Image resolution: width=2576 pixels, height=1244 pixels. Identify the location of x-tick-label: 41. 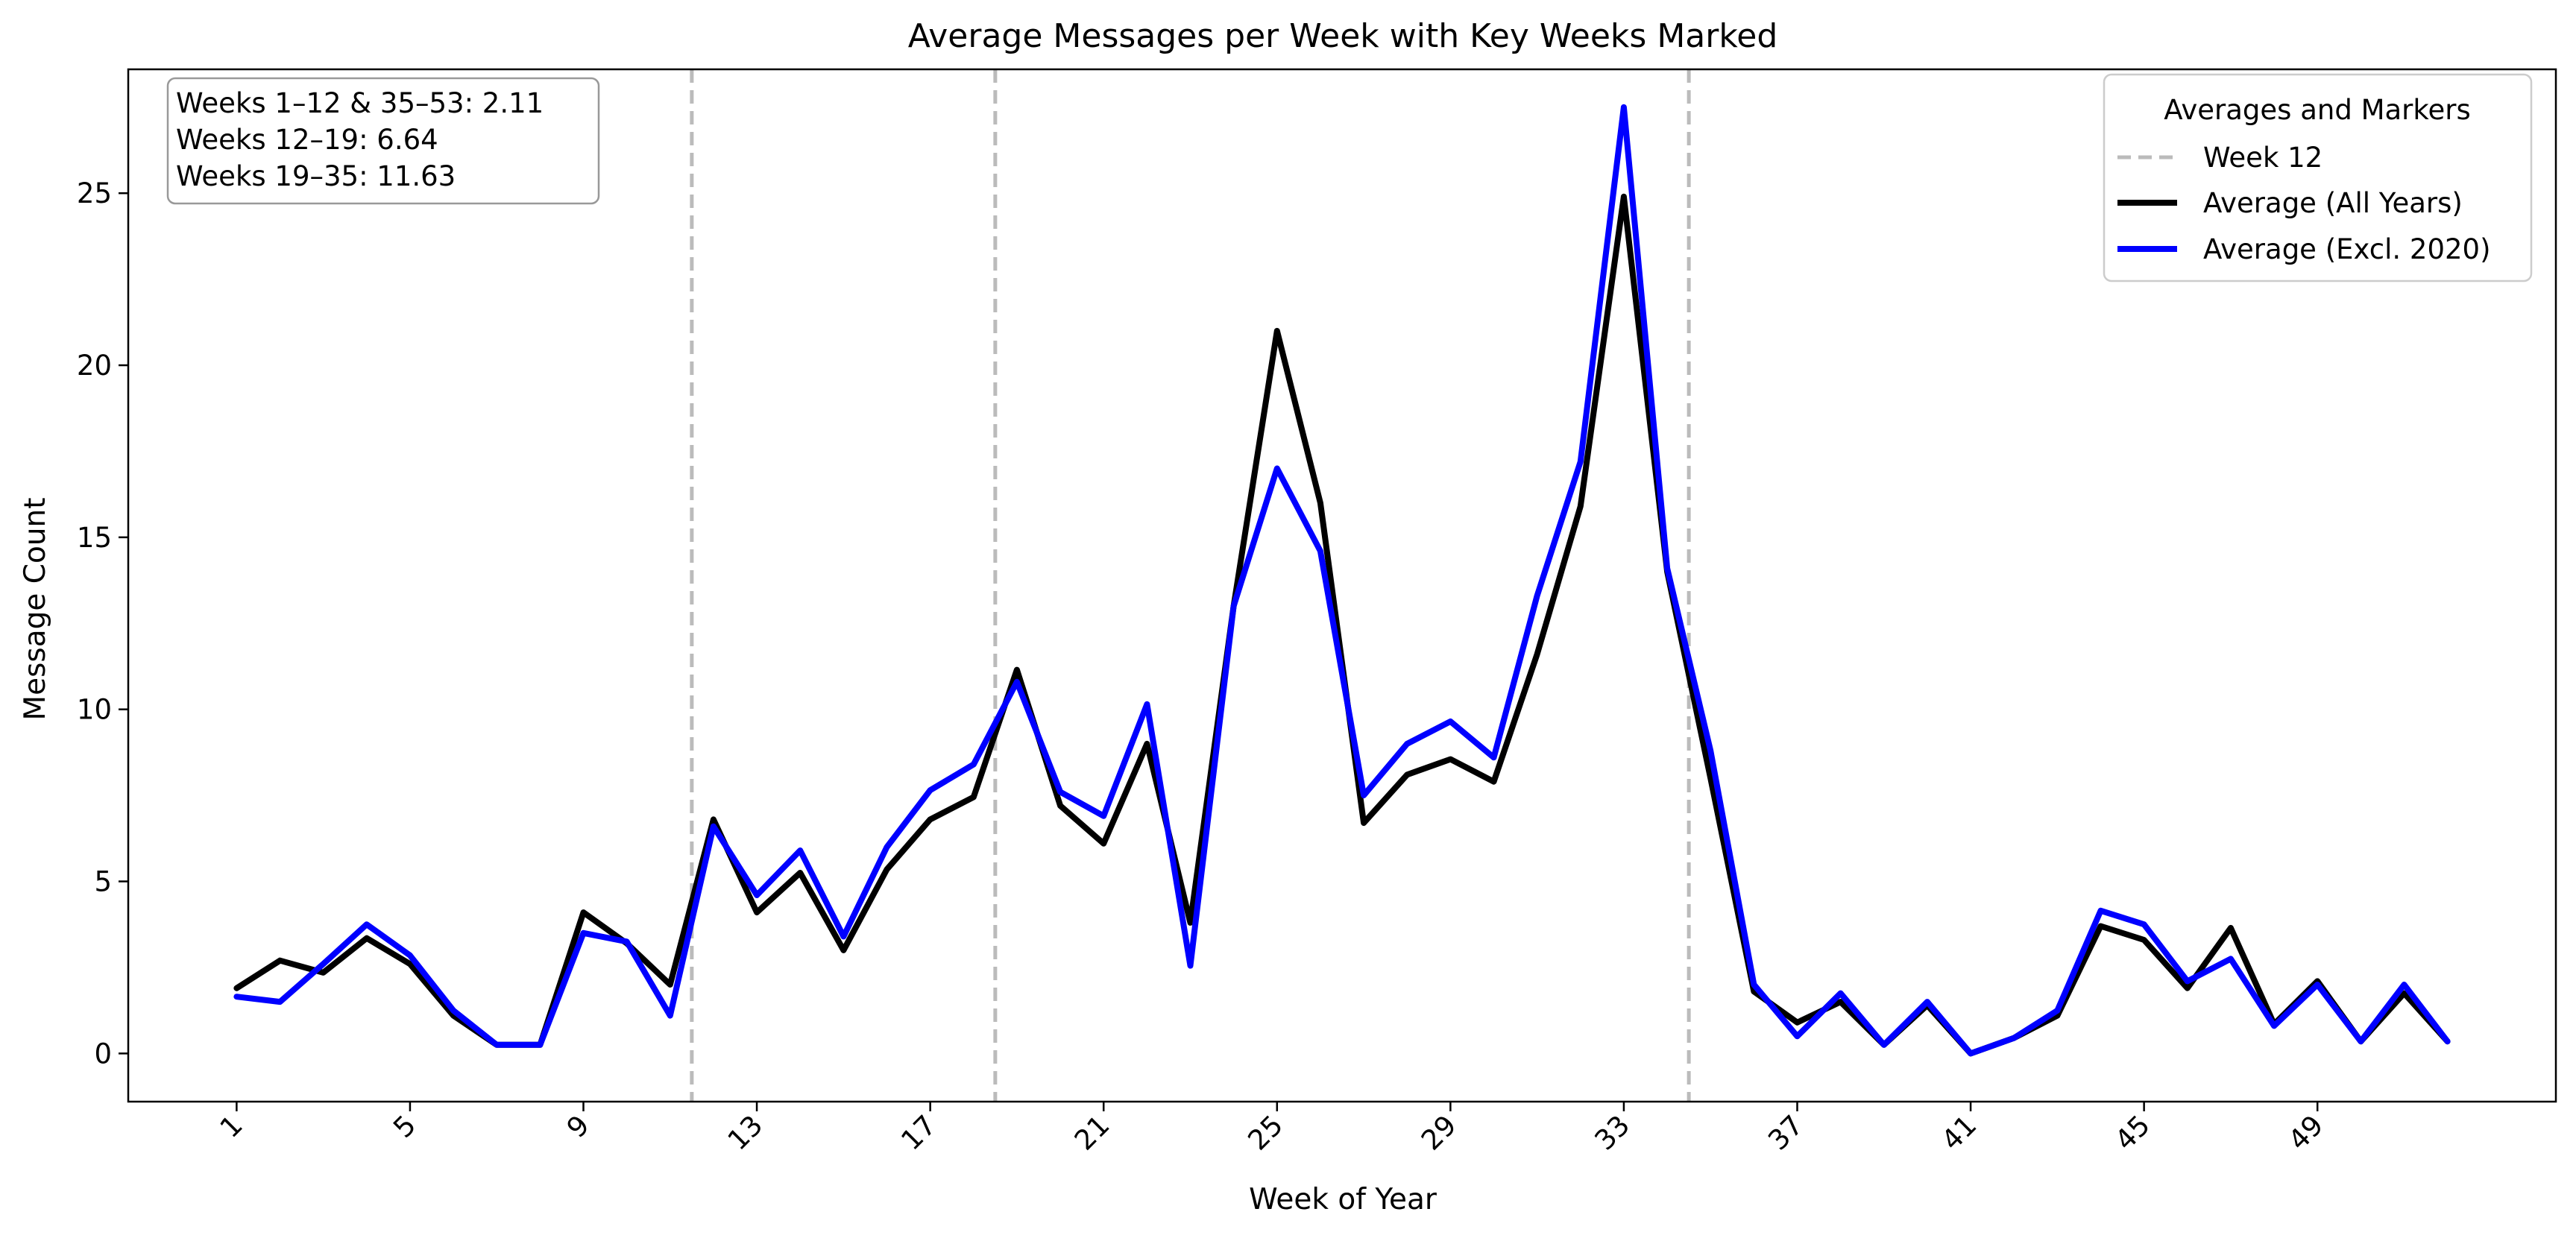
(1959, 1133).